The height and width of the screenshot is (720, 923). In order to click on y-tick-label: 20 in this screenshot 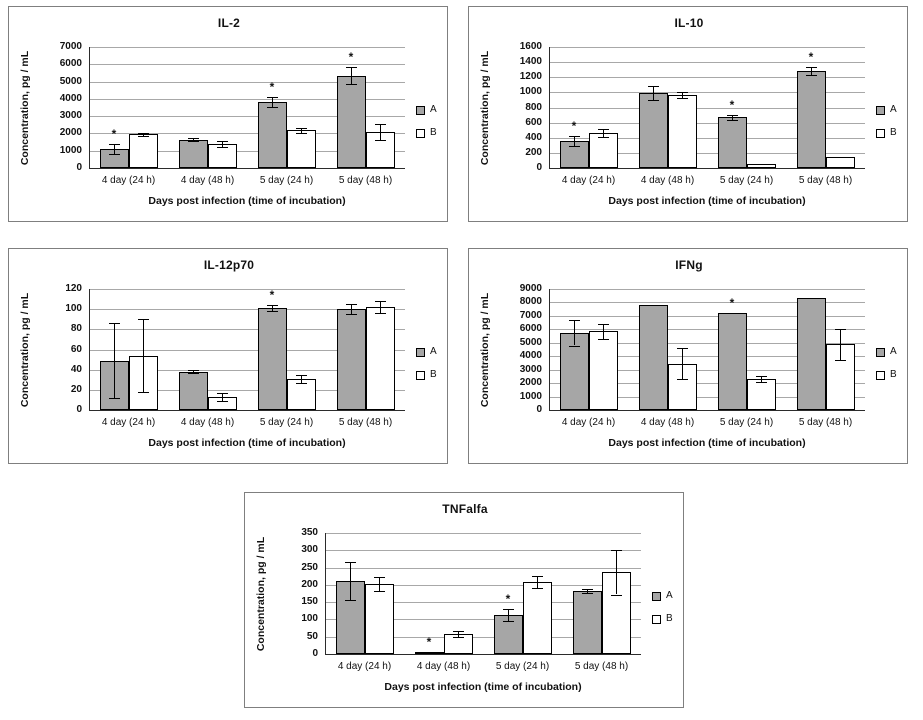, I will do `click(76, 389)`.